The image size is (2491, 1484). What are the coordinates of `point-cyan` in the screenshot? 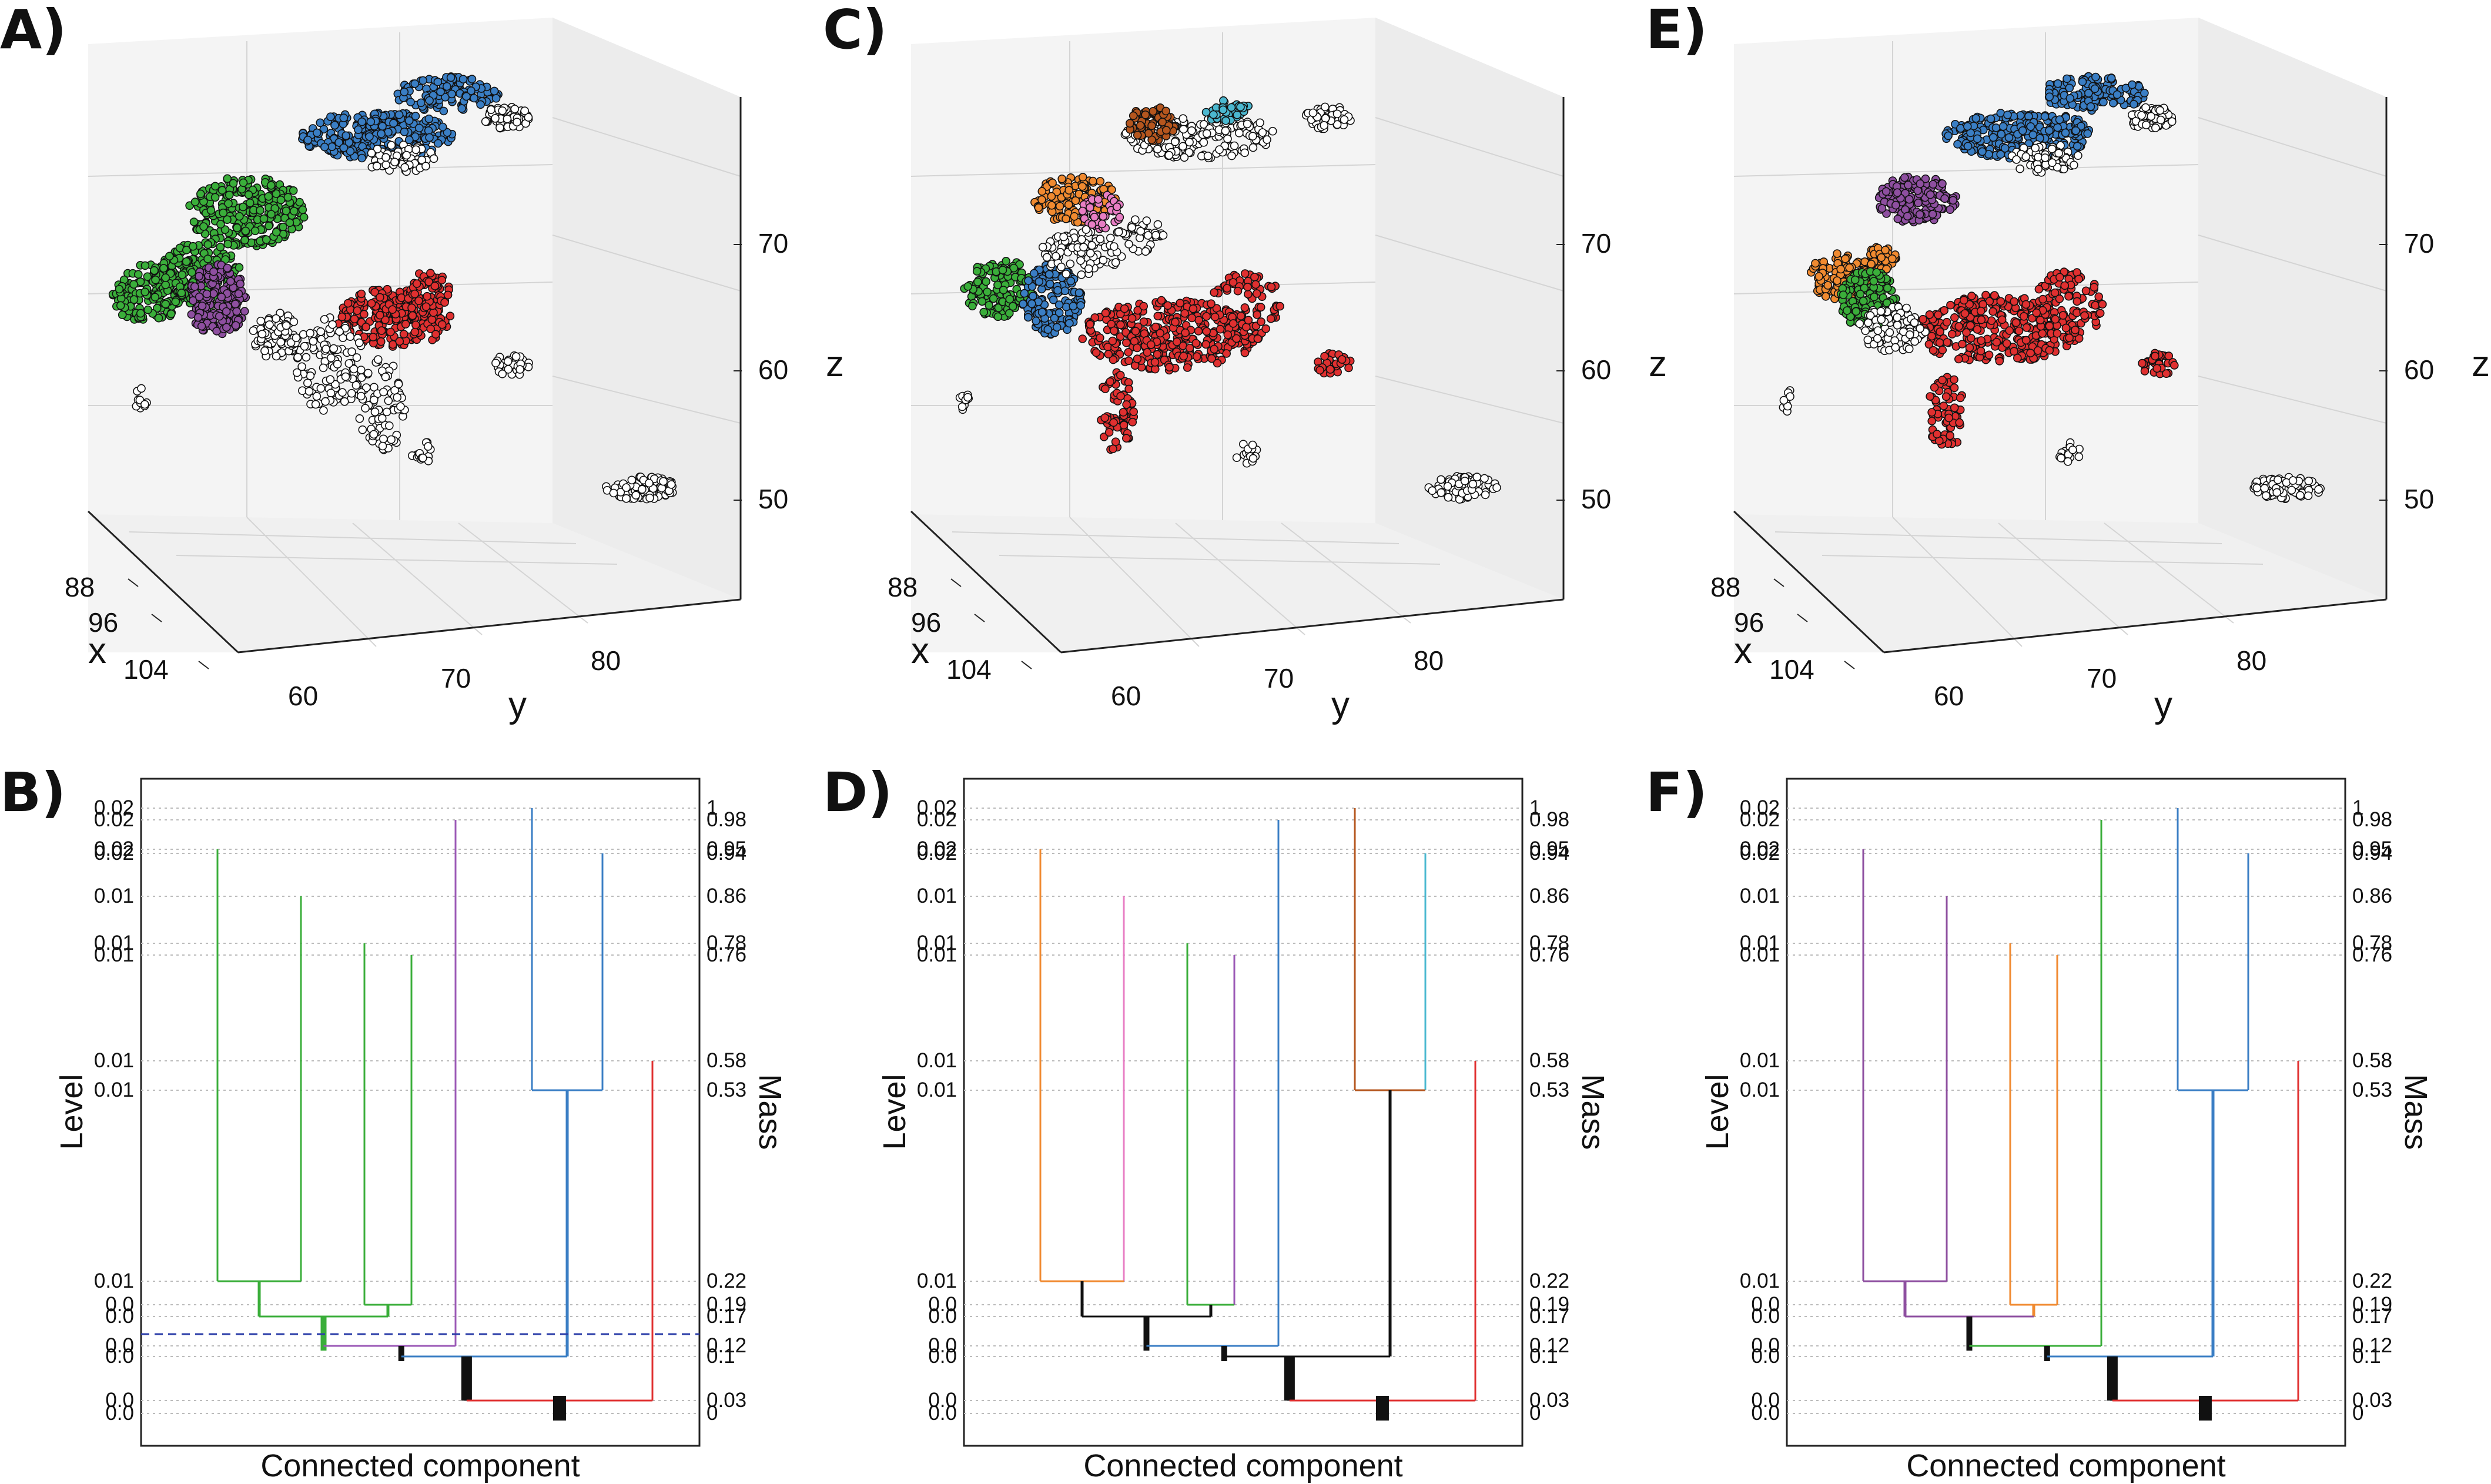 It's located at (1223, 100).